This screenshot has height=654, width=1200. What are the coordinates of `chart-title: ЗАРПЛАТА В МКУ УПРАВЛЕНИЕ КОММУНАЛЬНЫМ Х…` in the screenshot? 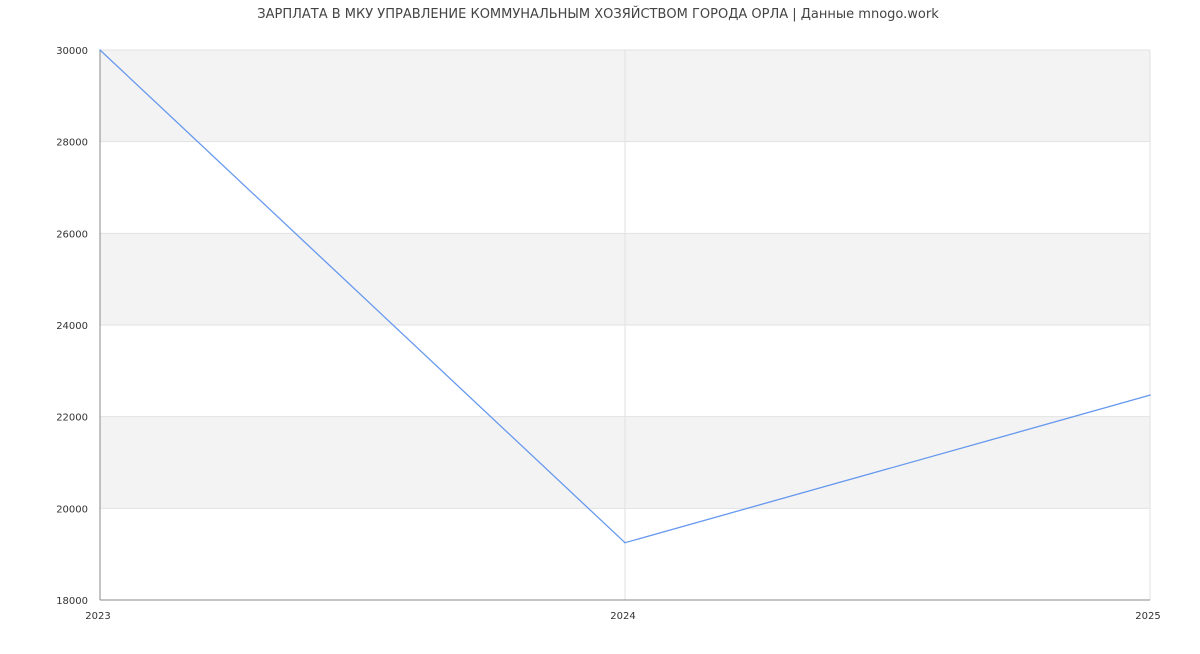 It's located at (598, 14).